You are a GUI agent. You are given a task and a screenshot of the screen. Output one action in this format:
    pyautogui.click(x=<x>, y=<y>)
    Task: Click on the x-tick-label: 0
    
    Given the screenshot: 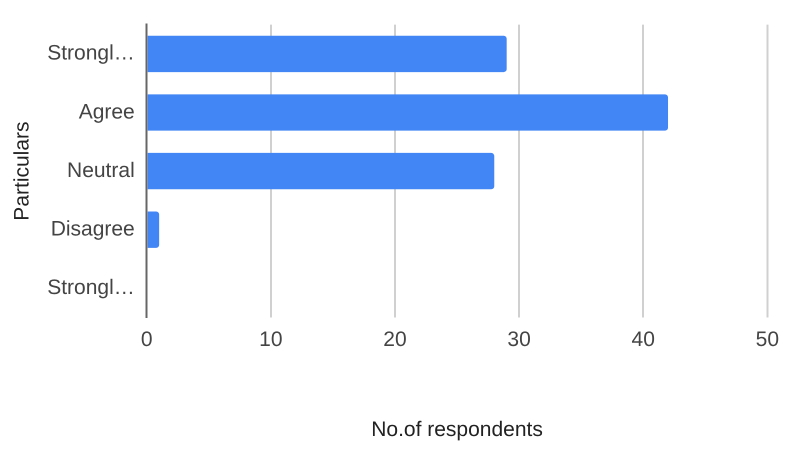 What is the action you would take?
    pyautogui.click(x=146, y=339)
    